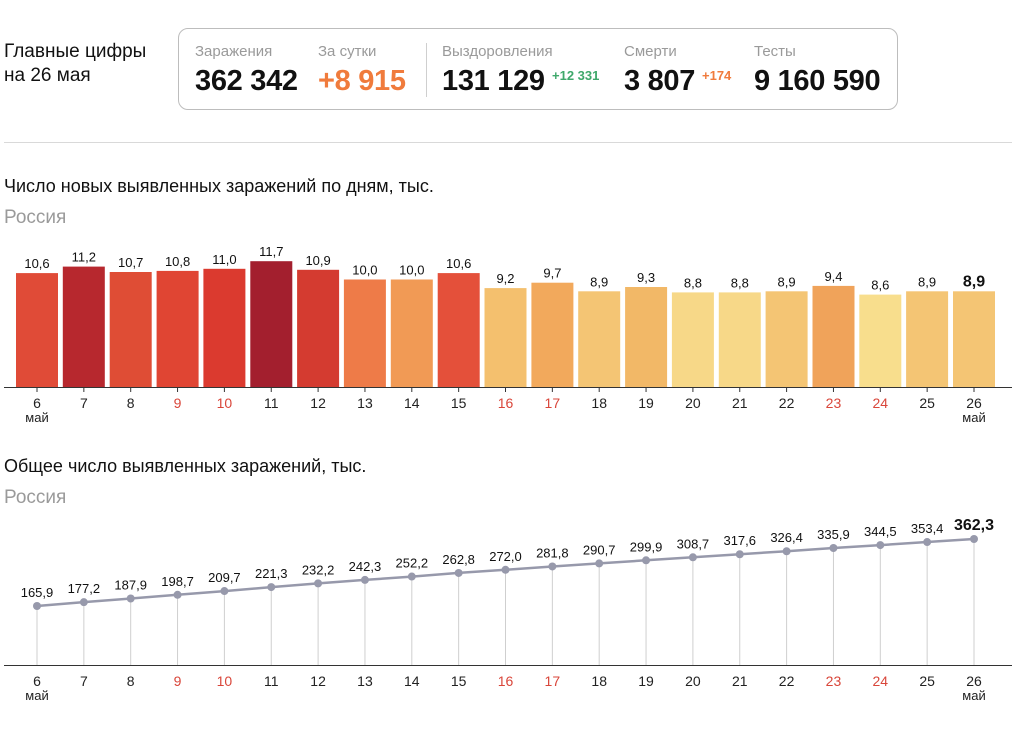 This screenshot has height=740, width=1015. I want to click on stat-infections-value: 362 342, so click(246, 81).